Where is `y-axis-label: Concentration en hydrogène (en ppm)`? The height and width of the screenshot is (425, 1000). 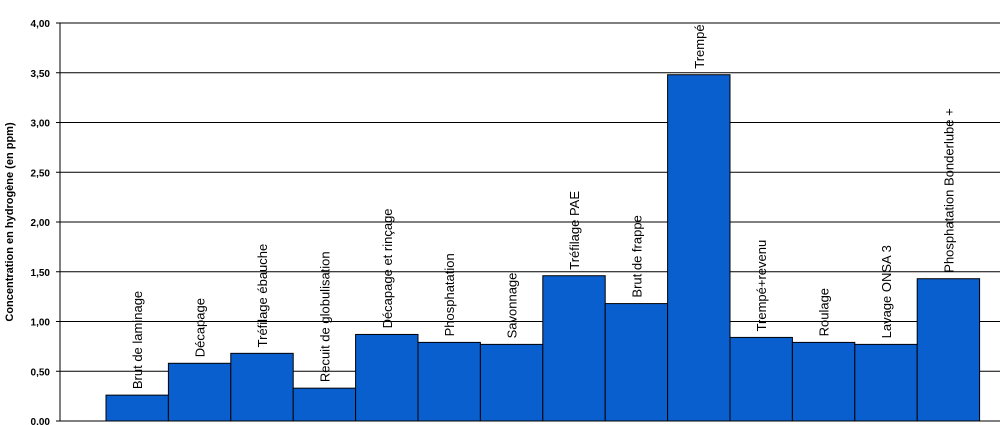
y-axis-label: Concentration en hydrogène (en ppm) is located at coordinates (10, 222).